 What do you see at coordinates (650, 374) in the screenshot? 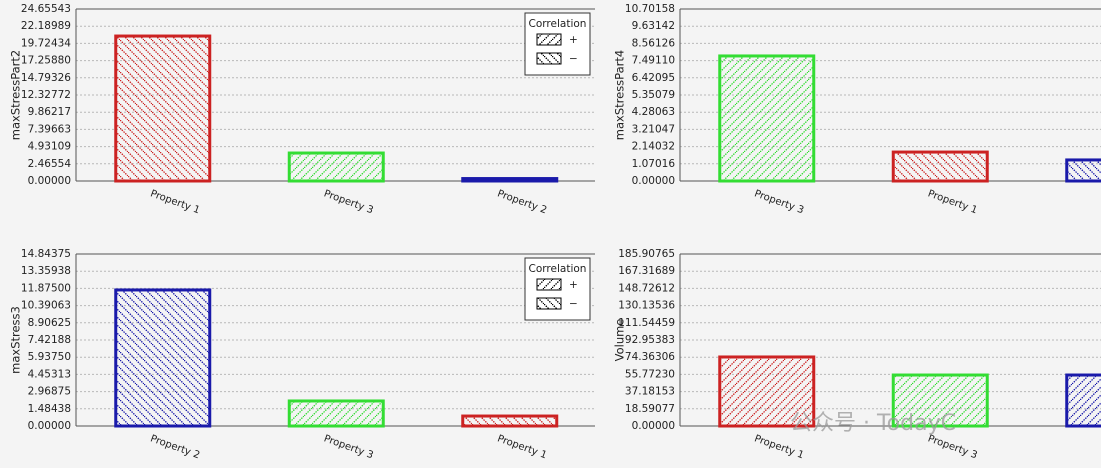
I see `y-tick-label: 55.77230` at bounding box center [650, 374].